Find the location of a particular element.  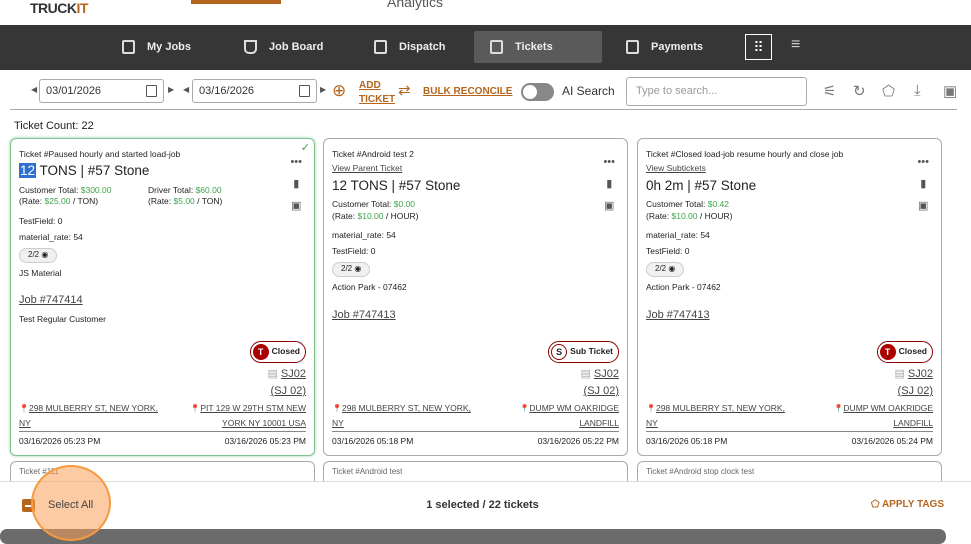

nav-payments: Payments is located at coordinates (664, 47).